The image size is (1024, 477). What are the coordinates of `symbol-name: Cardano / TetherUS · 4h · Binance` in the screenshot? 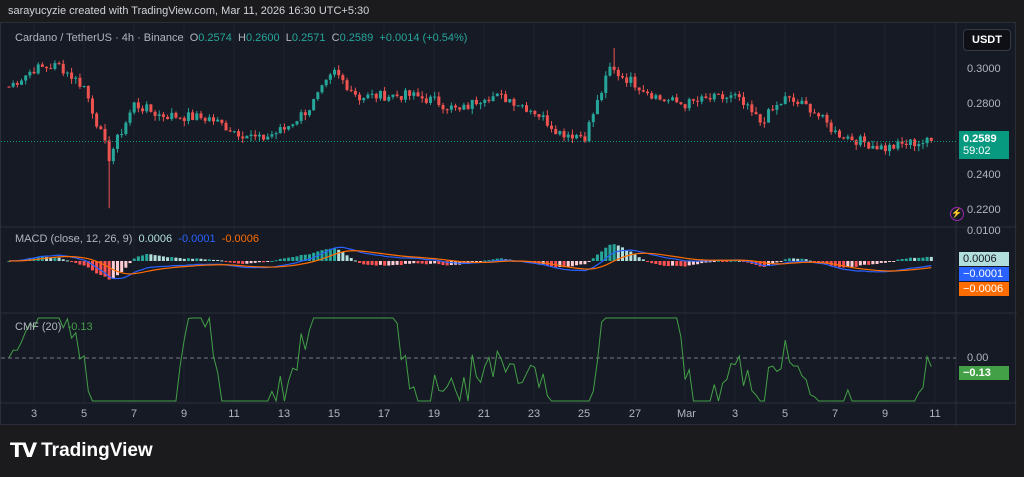 It's located at (99, 38).